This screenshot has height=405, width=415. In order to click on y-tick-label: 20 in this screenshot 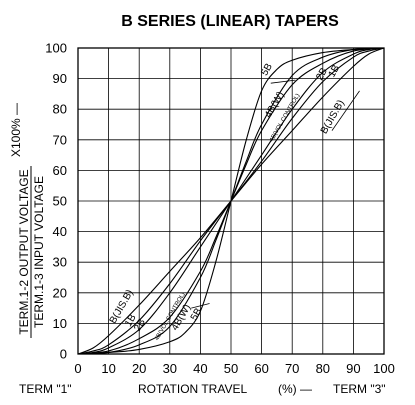, I will do `click(60, 292)`.